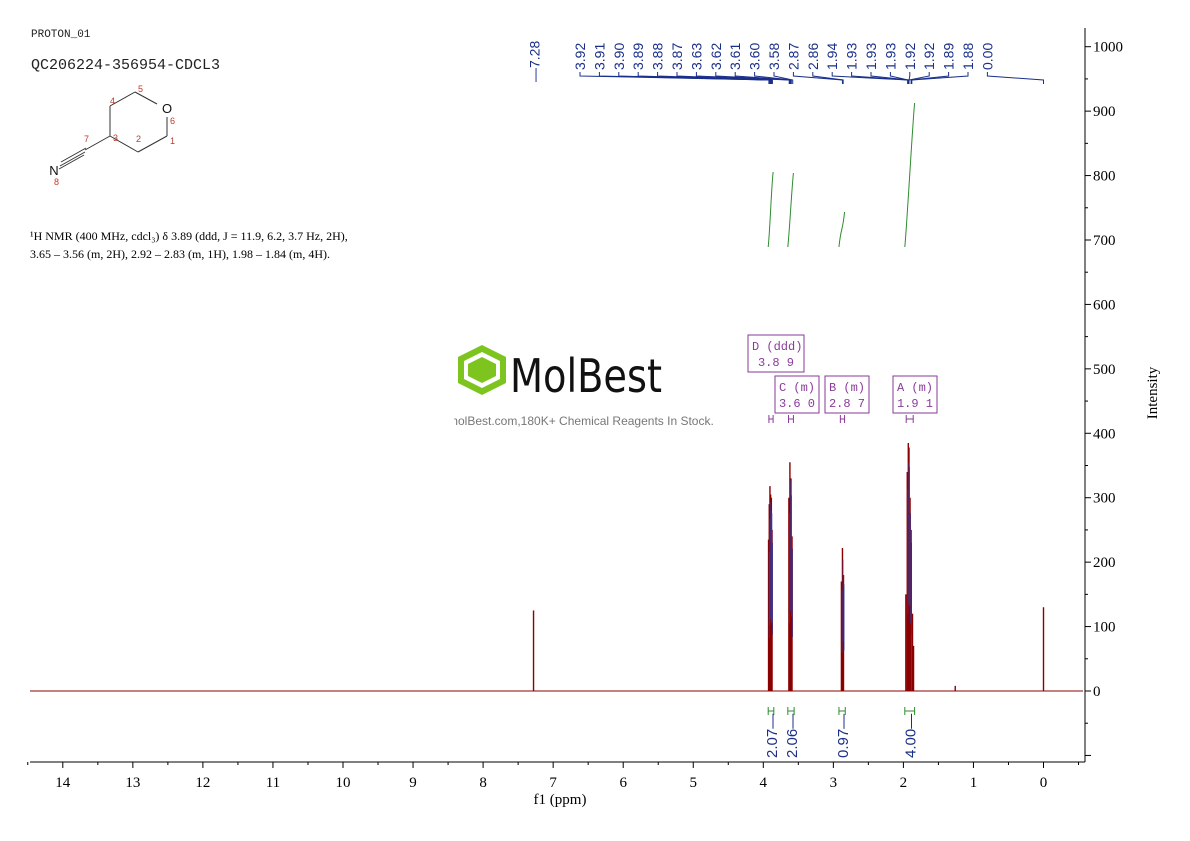  Describe the element at coordinates (949, 56) in the screenshot. I see `peak-label: 1.89` at that location.